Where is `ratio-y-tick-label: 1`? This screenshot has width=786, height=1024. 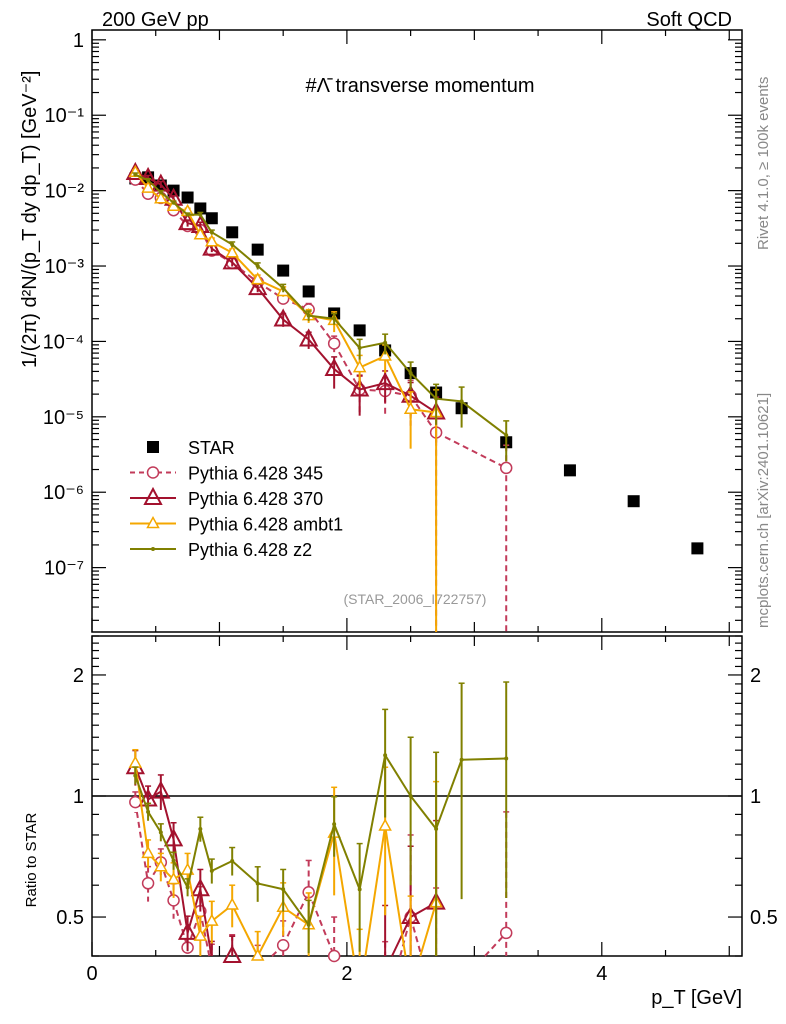
ratio-y-tick-label: 1 is located at coordinates (78, 797).